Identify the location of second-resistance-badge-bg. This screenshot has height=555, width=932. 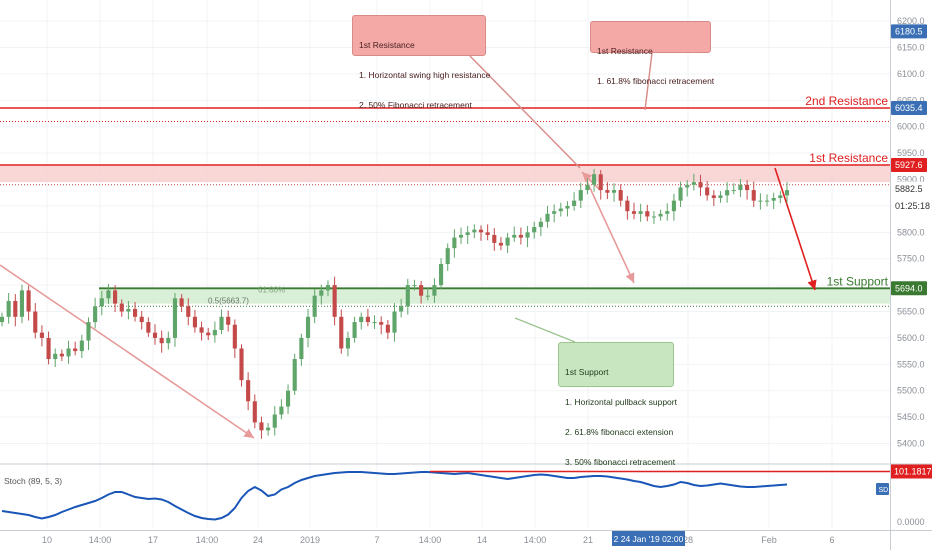
(909, 108).